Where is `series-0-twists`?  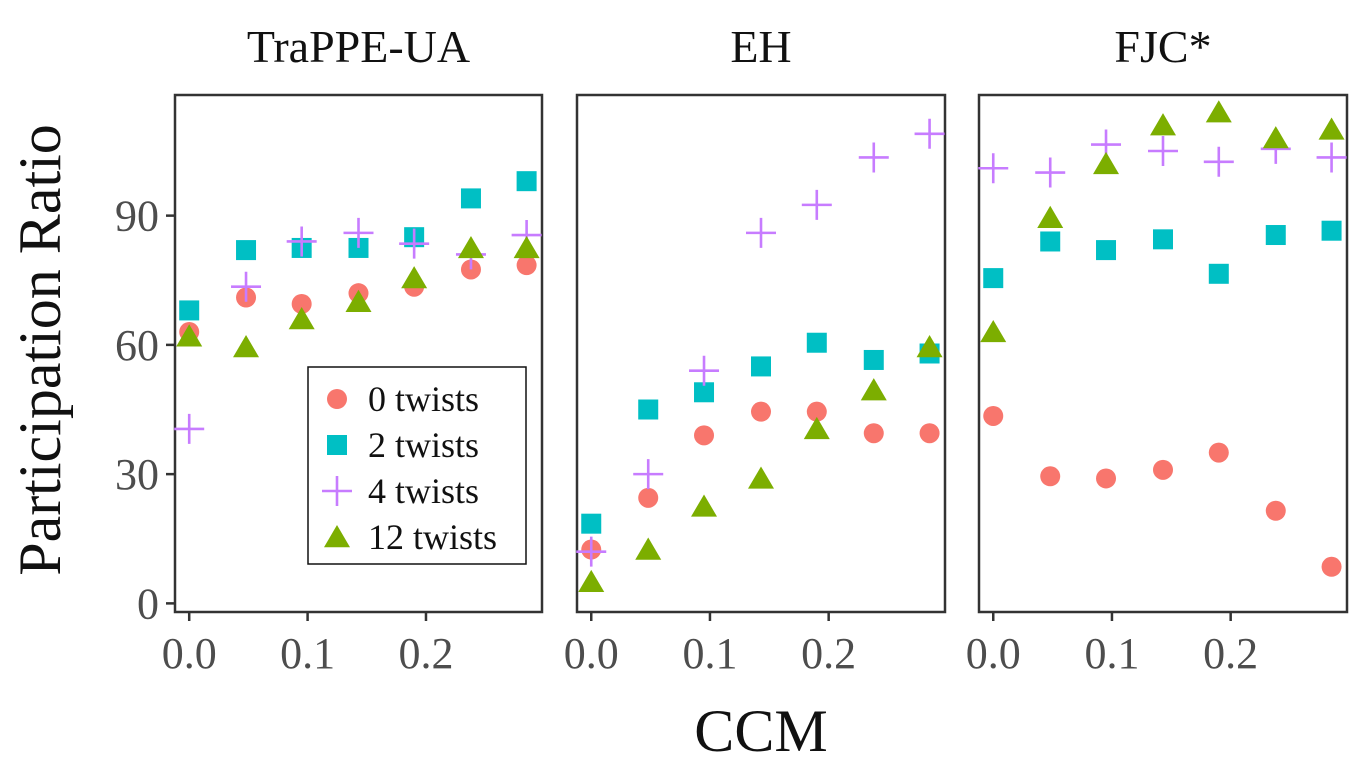
series-0-twists is located at coordinates (760, 480).